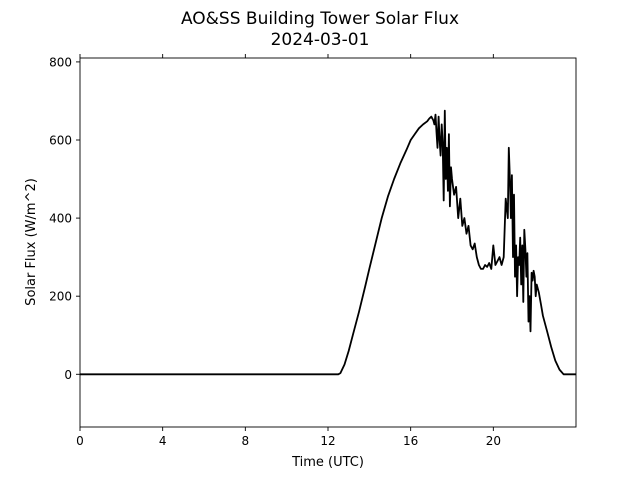  Describe the element at coordinates (60, 219) in the screenshot. I see `y-tick-label: 400` at that location.